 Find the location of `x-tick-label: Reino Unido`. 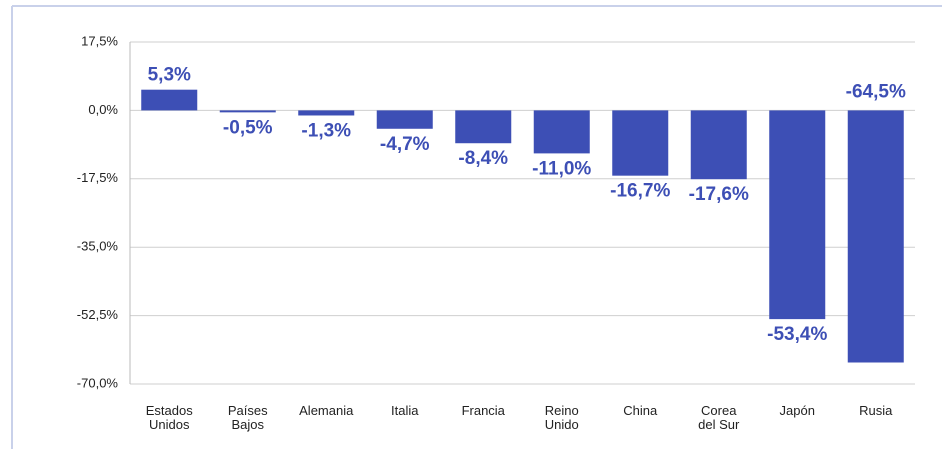

x-tick-label: Reino Unido is located at coordinates (561, 417).